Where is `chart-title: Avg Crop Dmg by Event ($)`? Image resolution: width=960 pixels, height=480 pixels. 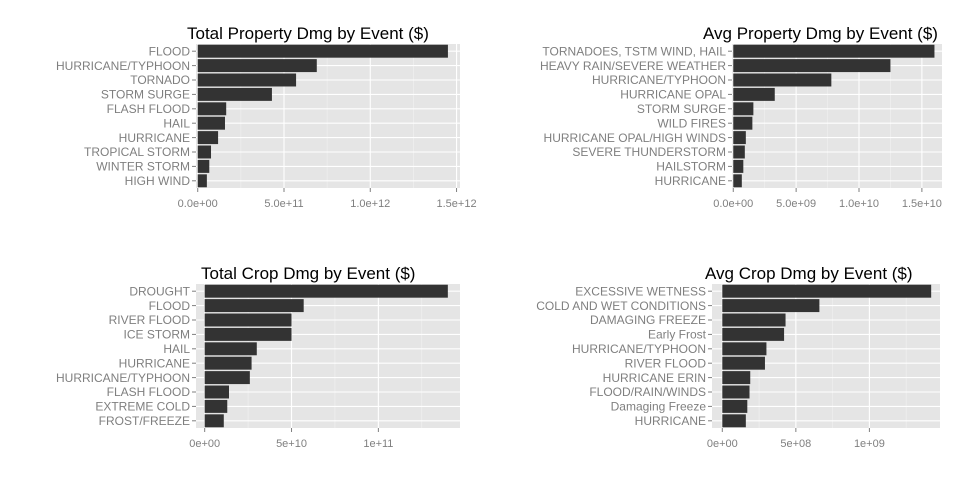
chart-title: Avg Crop Dmg by Event ($) is located at coordinates (809, 273).